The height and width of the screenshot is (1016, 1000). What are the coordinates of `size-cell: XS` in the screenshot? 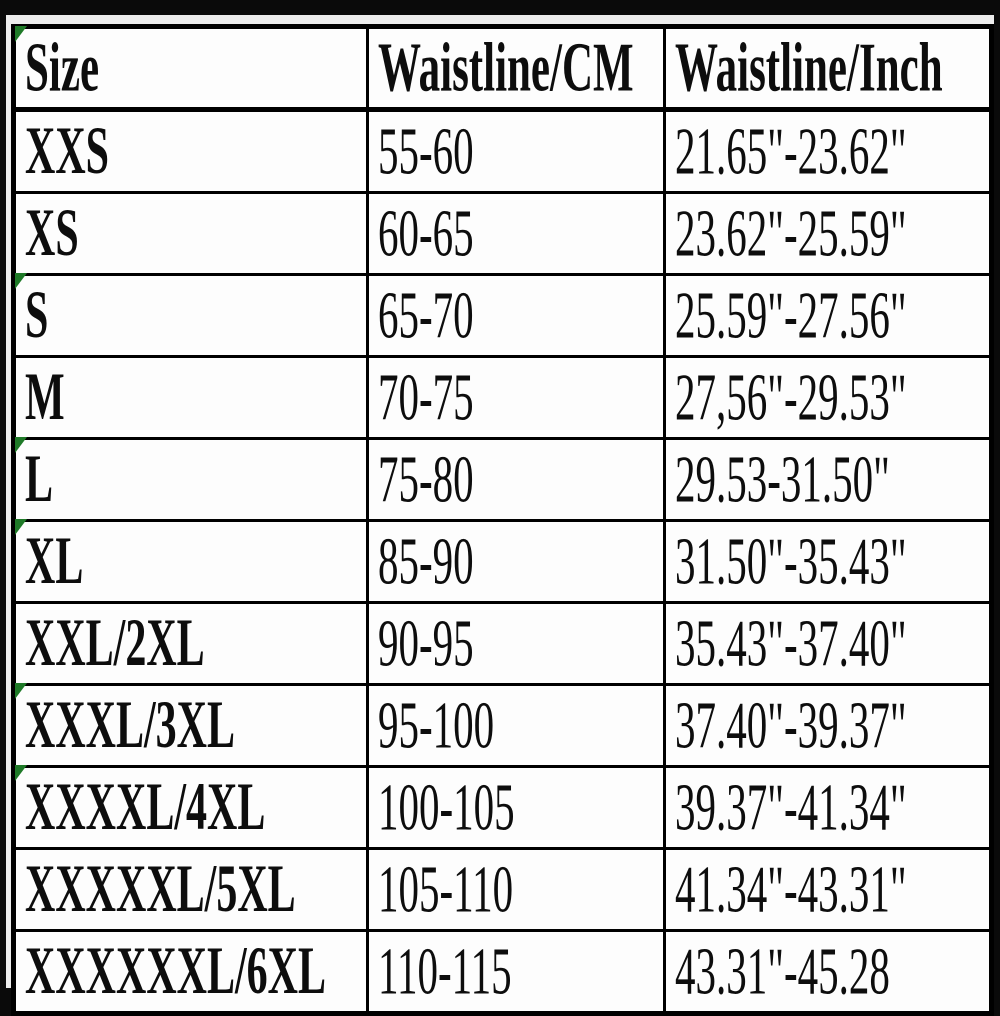 It's located at (190, 233).